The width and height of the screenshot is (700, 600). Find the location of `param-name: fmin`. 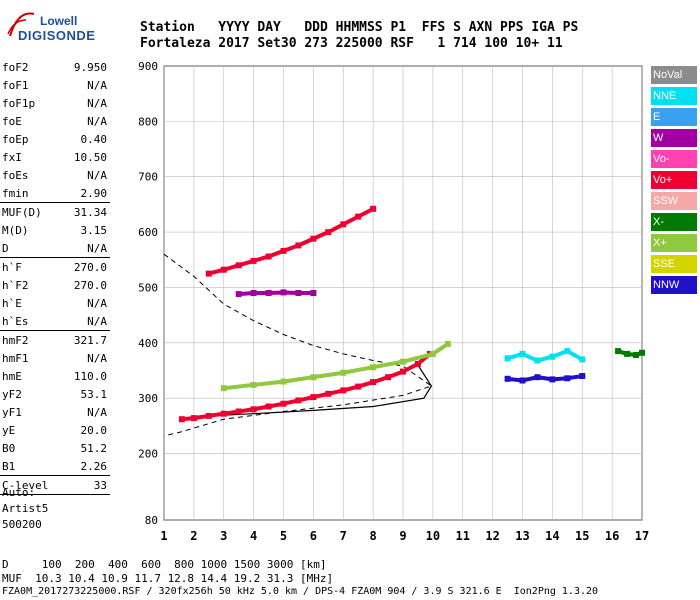

param-name: fmin is located at coordinates (15, 193).